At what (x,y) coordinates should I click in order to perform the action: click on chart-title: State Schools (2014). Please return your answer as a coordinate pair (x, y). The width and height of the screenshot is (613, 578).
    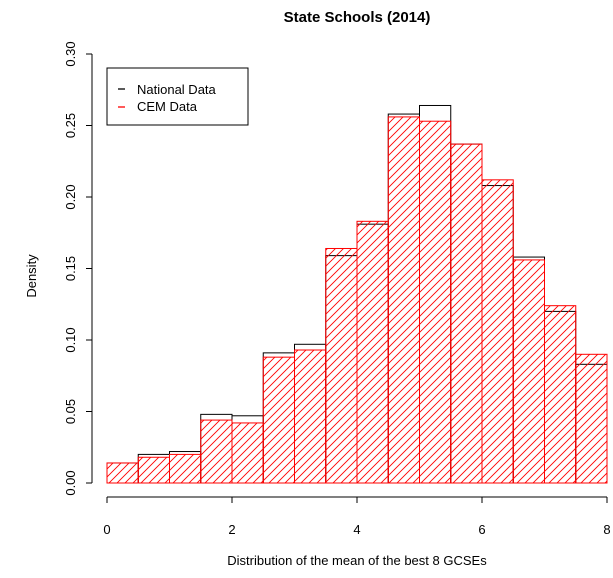
    Looking at the image, I should click on (357, 17).